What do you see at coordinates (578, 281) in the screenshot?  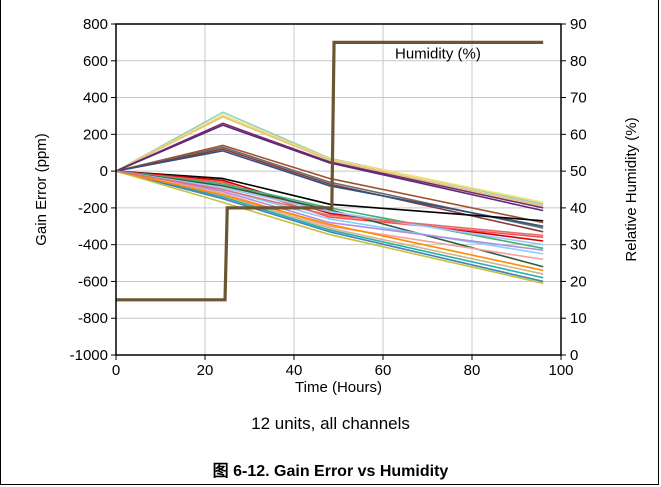 I see `y2-tick-label: 20` at bounding box center [578, 281].